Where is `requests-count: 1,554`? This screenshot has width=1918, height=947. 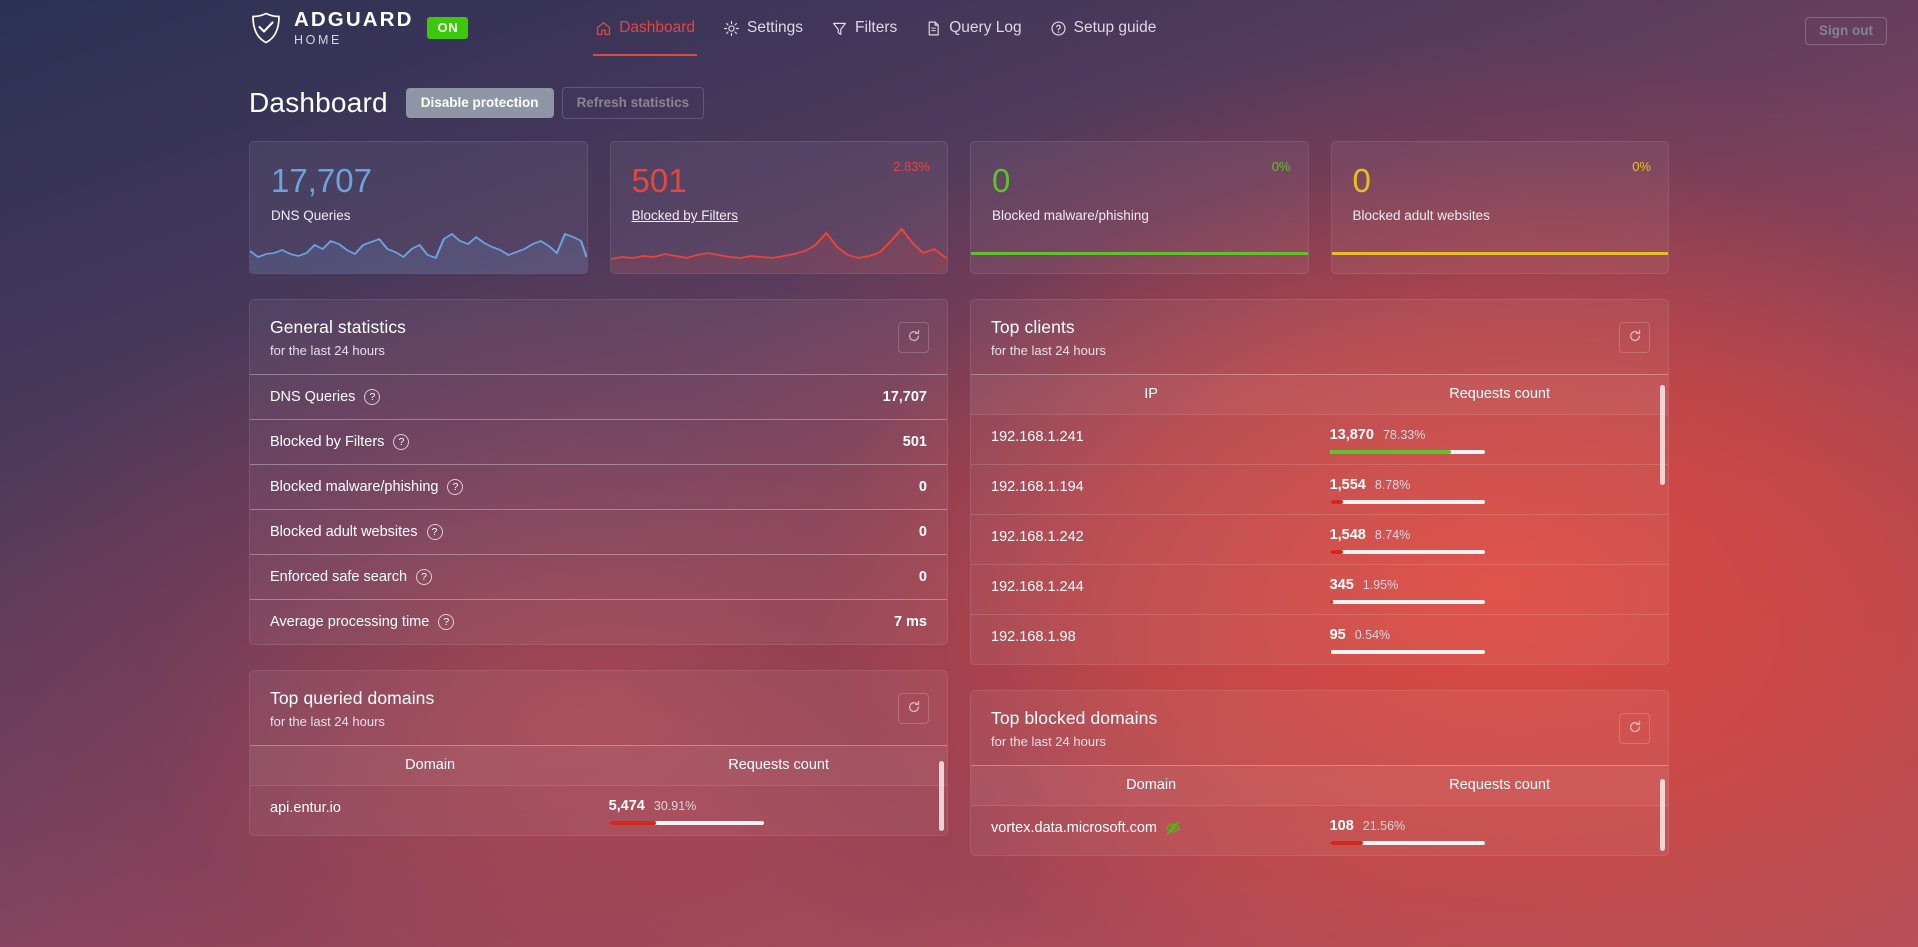
requests-count: 1,554 is located at coordinates (1347, 485).